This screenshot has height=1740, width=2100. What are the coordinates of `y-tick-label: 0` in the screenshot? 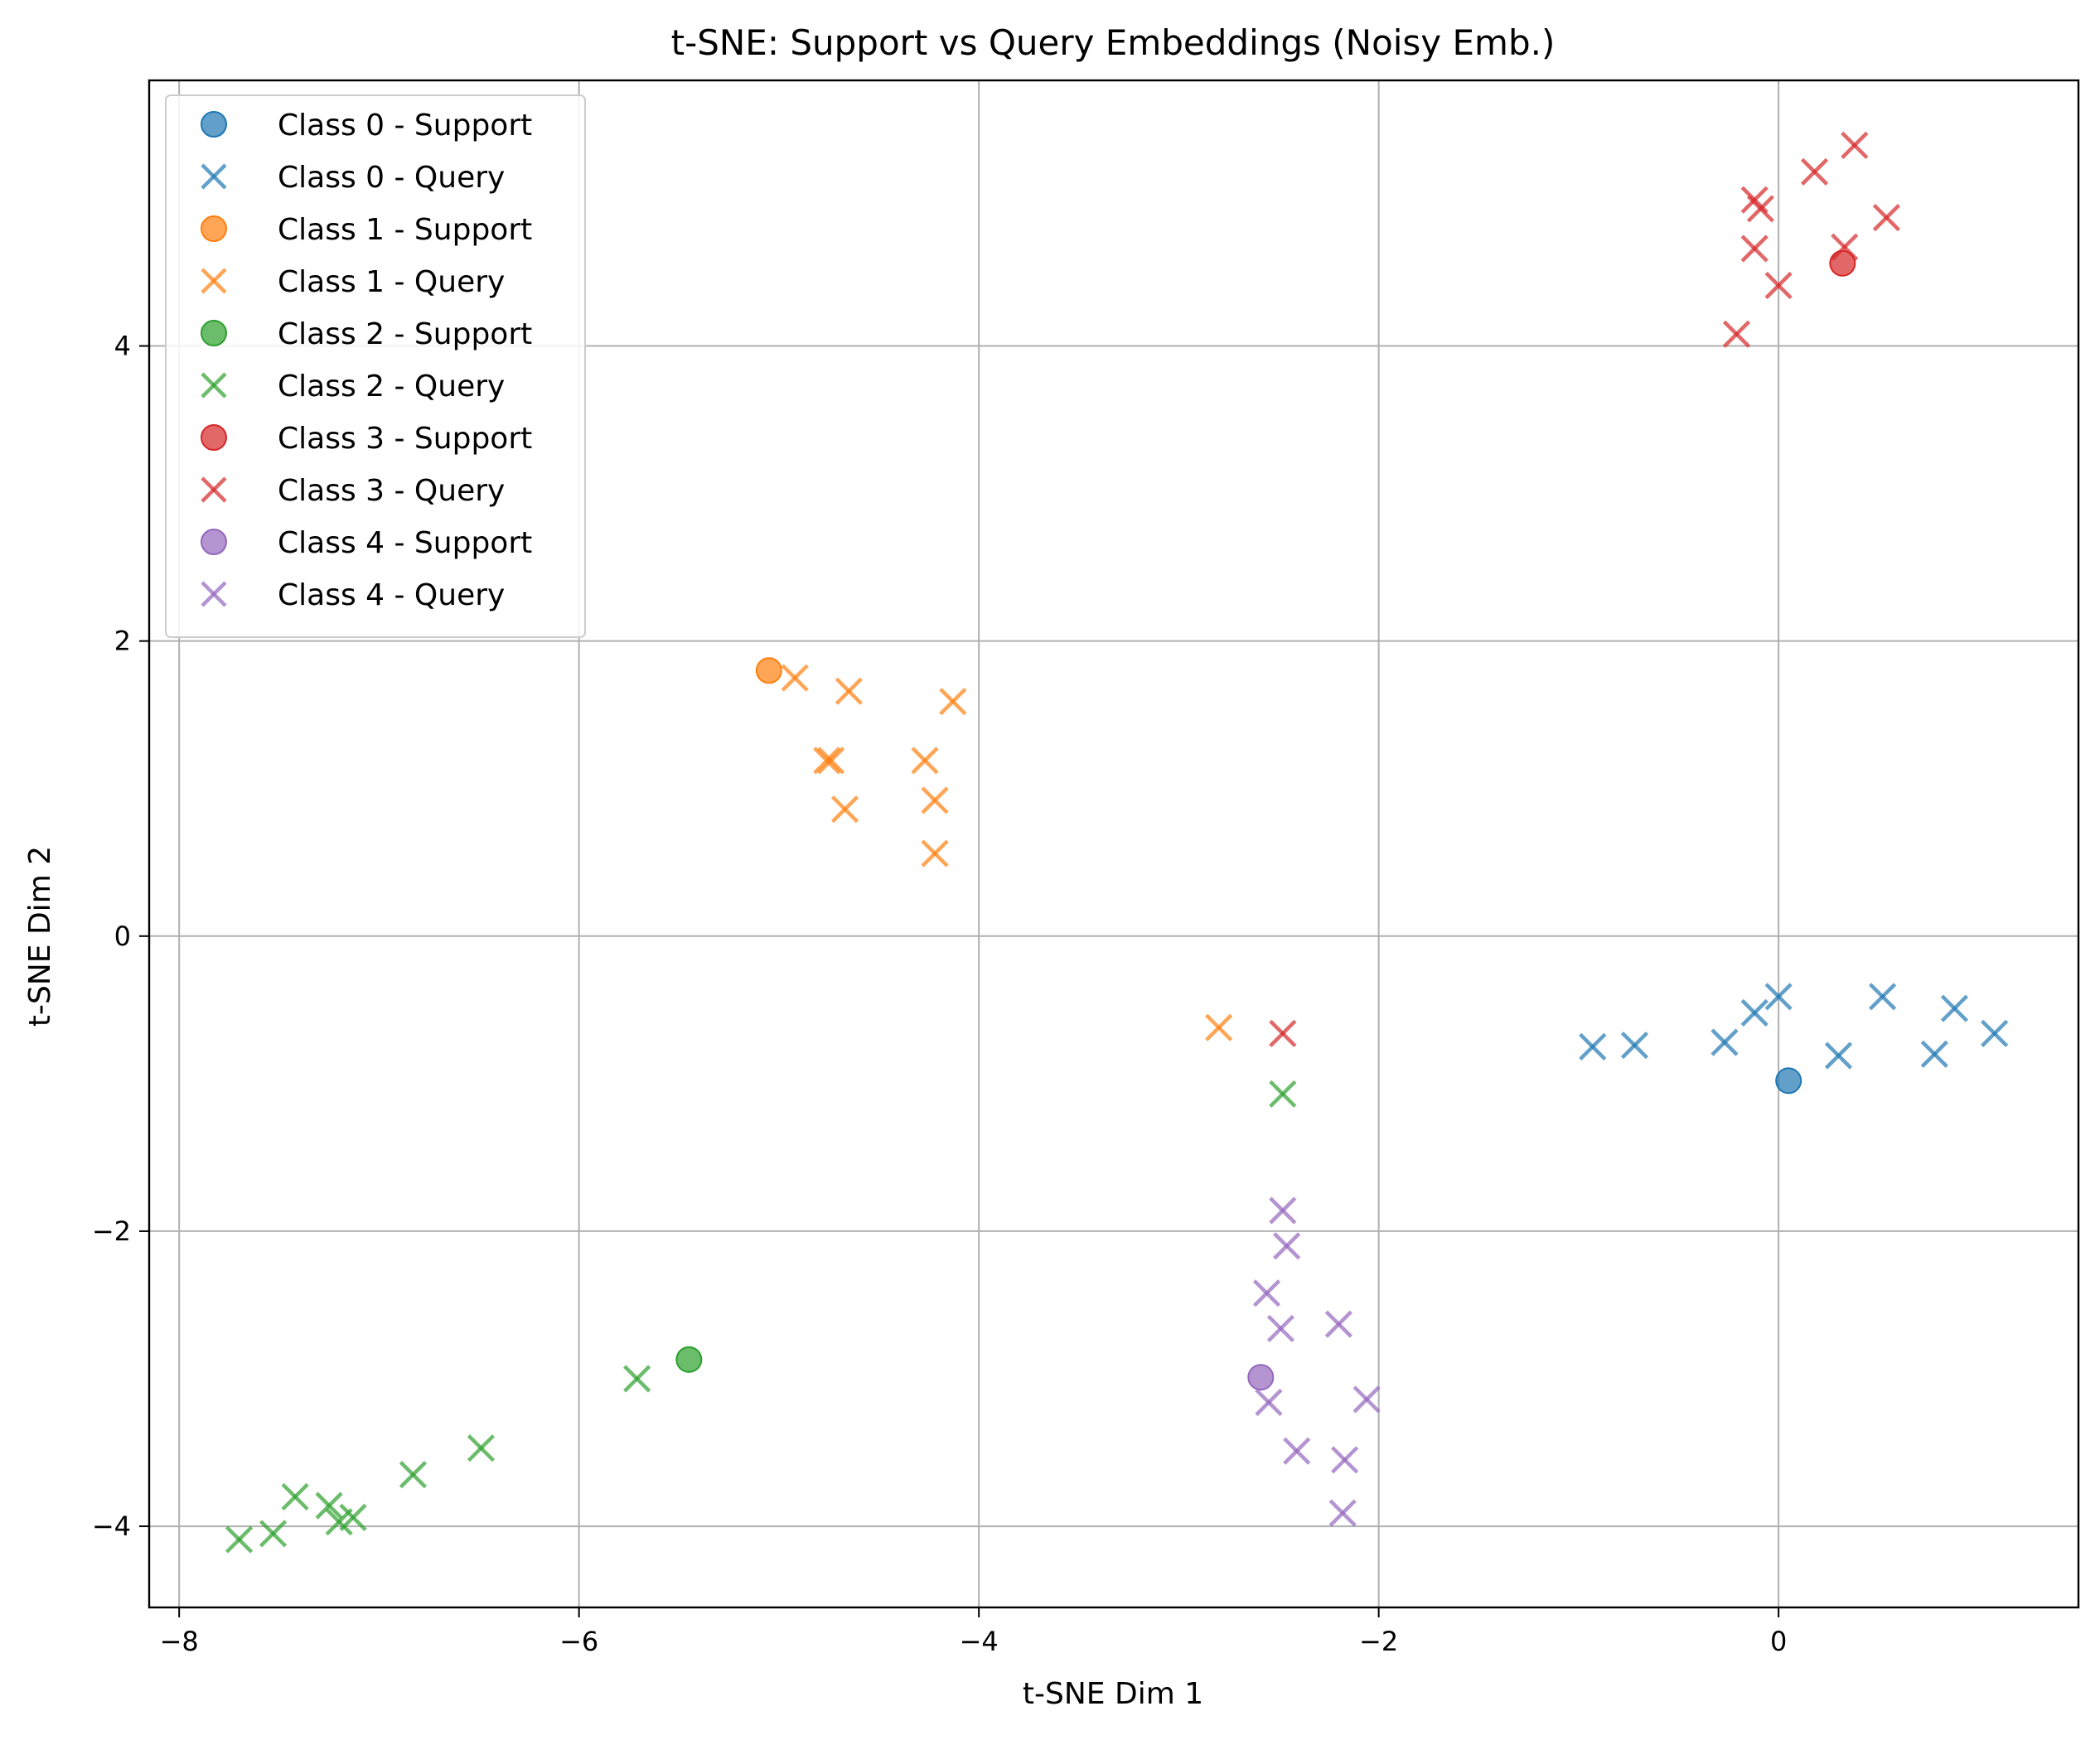 It's located at (123, 936).